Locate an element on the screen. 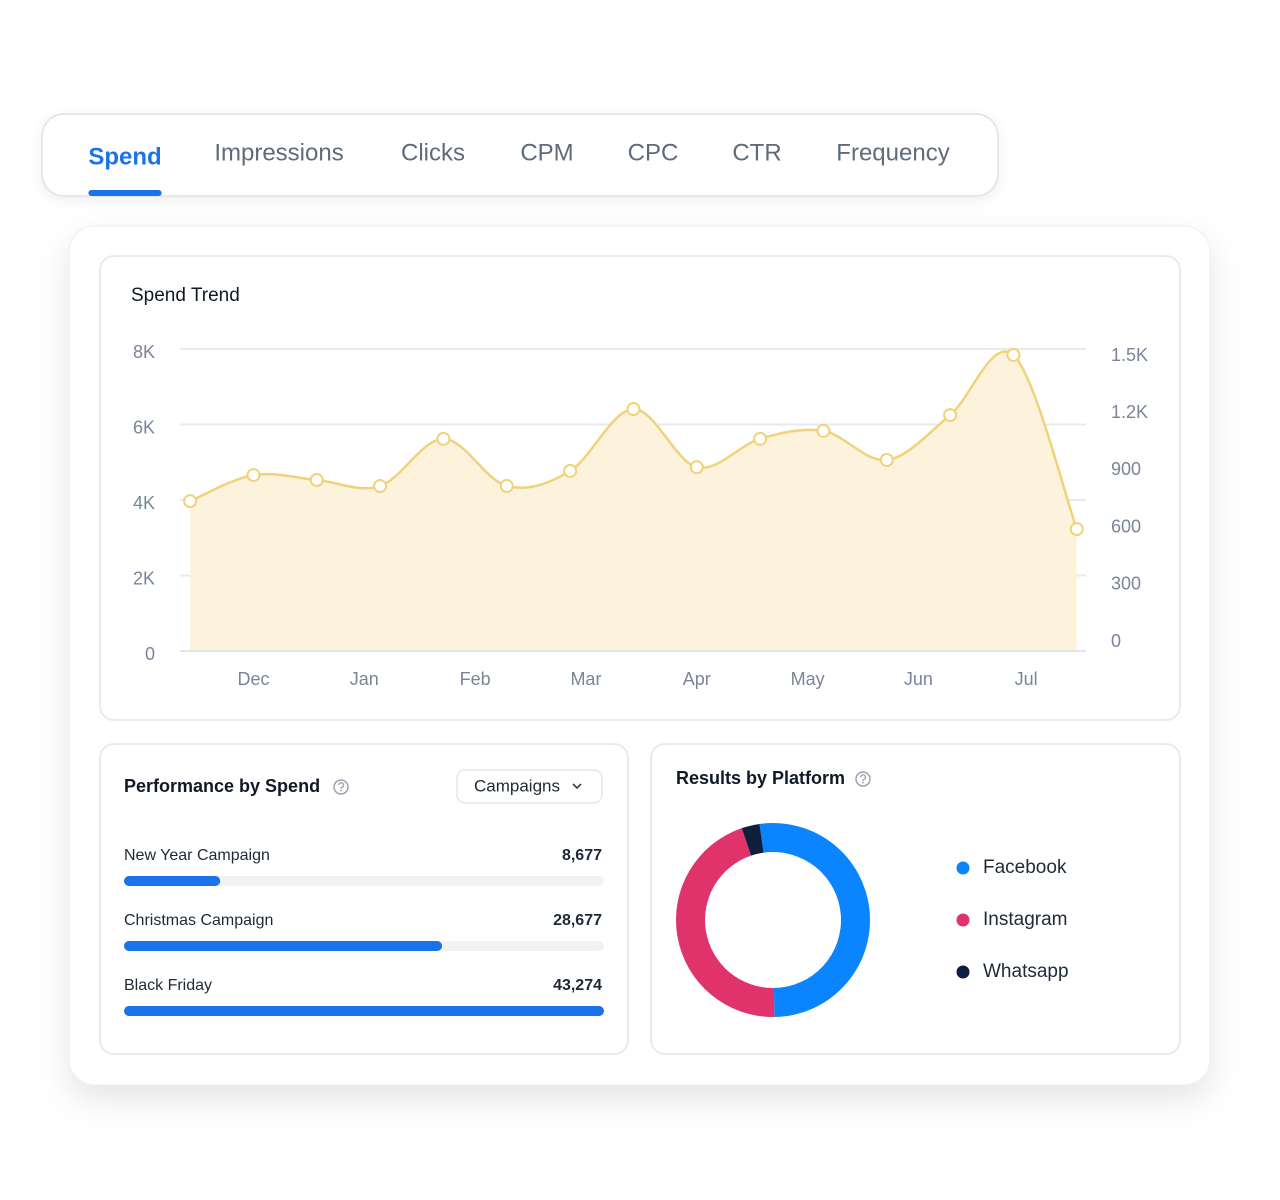  tab: CPM is located at coordinates (546, 152).